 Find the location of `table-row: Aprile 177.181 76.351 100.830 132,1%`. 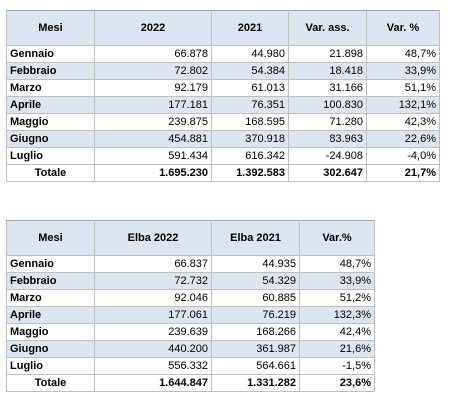

table-row: Aprile 177.181 76.351 100.830 132,1% is located at coordinates (223, 105).